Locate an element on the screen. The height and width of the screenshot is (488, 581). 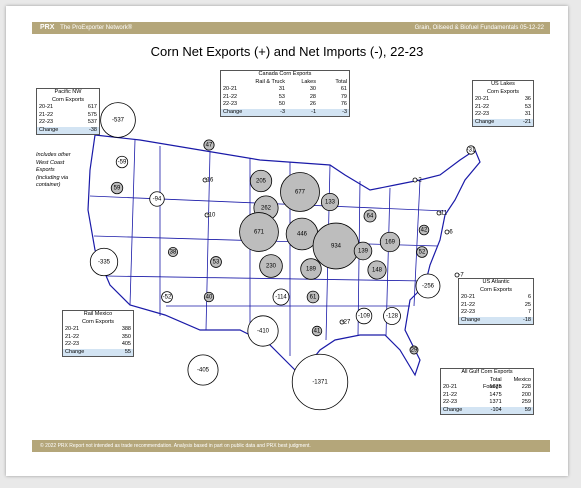
bubble-label: -537 is located at coordinates (118, 121).